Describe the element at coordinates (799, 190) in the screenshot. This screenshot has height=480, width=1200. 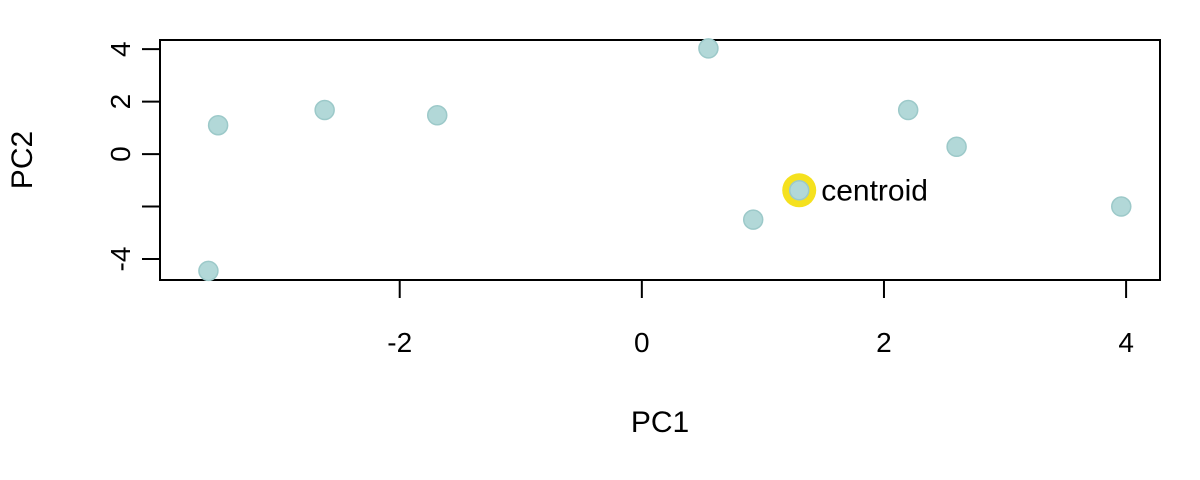
I see `centroid-point` at that location.